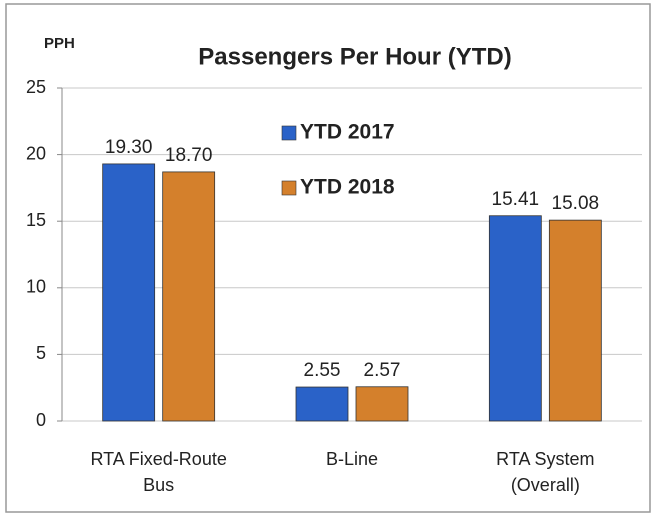  What do you see at coordinates (382, 370) in the screenshot?
I see `value-label: 2.57` at bounding box center [382, 370].